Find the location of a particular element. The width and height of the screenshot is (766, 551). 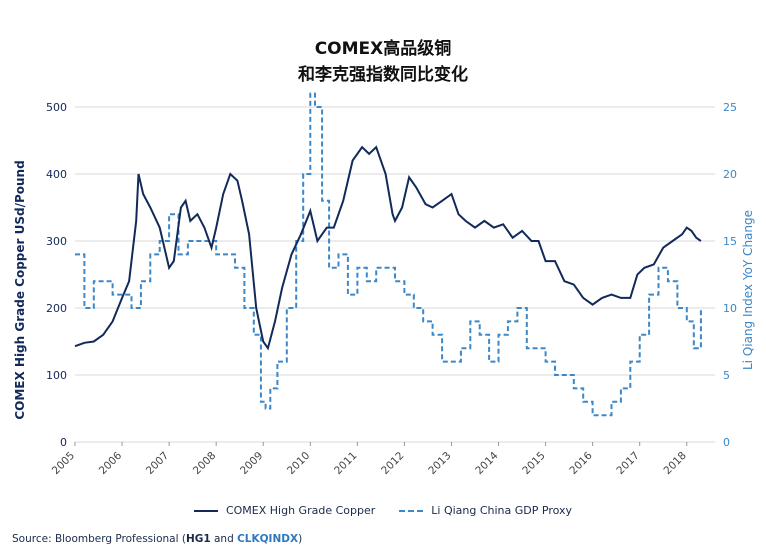

y-tick-right-25: 25 is located at coordinates (730, 107).